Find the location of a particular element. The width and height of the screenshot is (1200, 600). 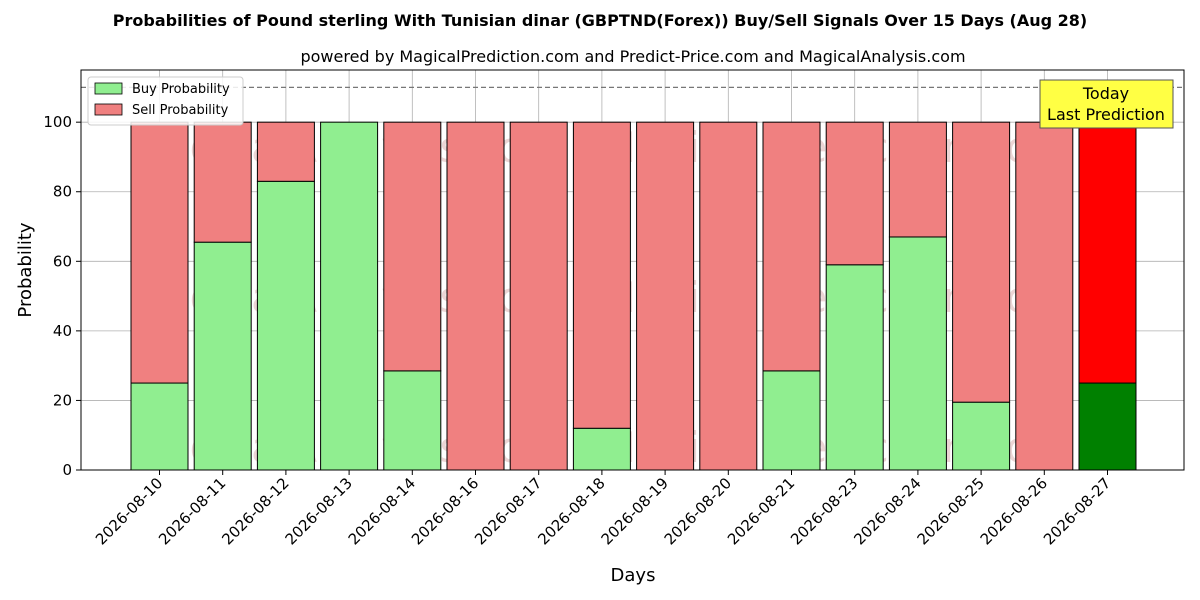

legend: Buy Probability Sell Probability is located at coordinates (165, 101).